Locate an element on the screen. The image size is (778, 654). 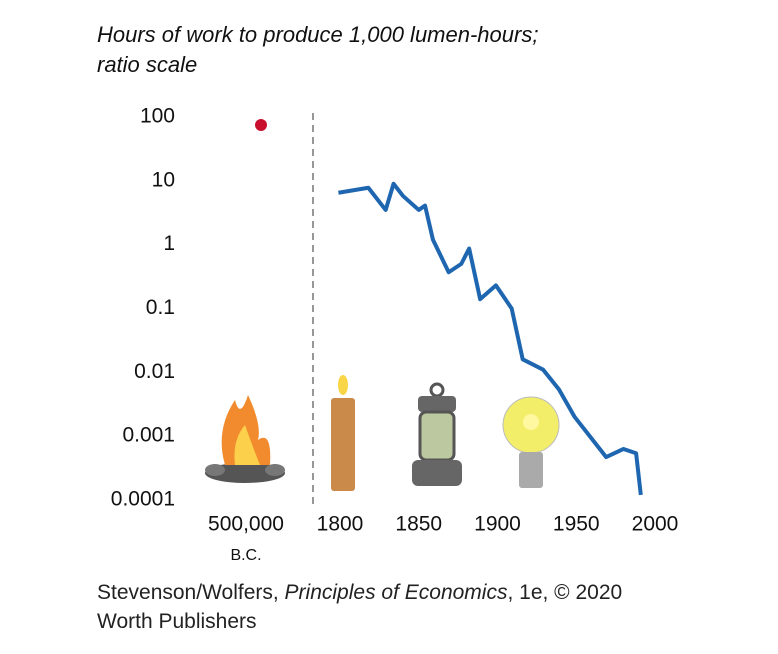
prehistoric-sublabel: B.C. is located at coordinates (245, 555).